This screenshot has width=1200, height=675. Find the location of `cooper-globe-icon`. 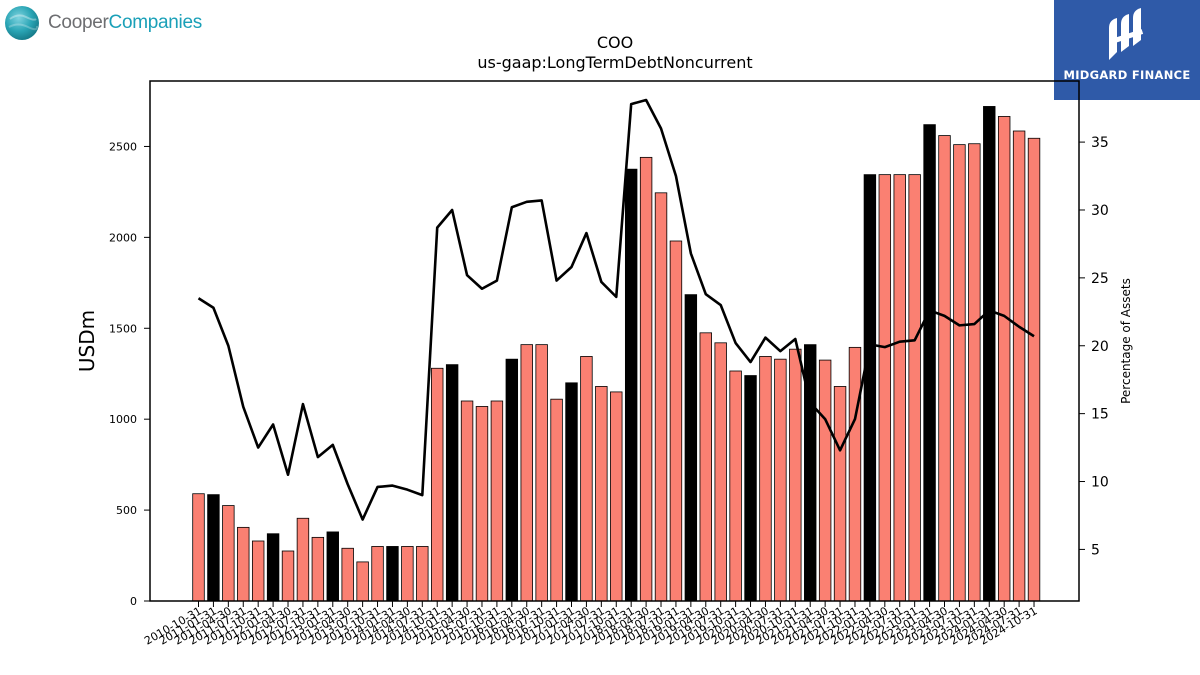

cooper-globe-icon is located at coordinates (22, 23).